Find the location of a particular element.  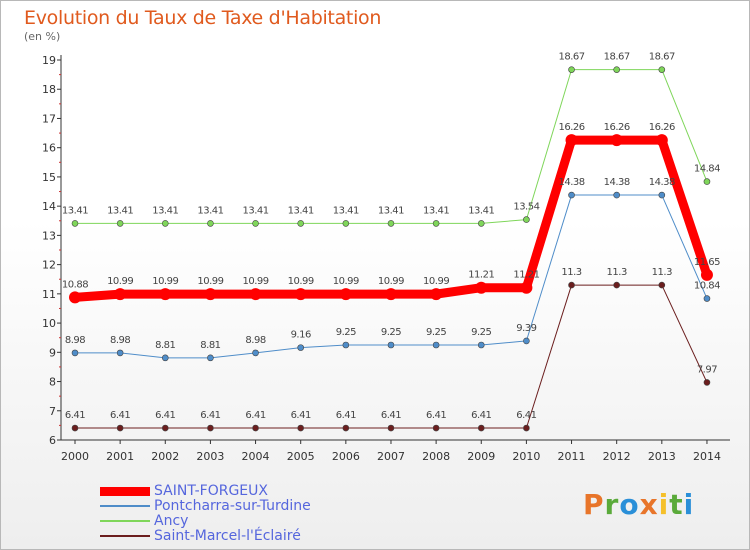

logo-letter: o is located at coordinates (629, 504).